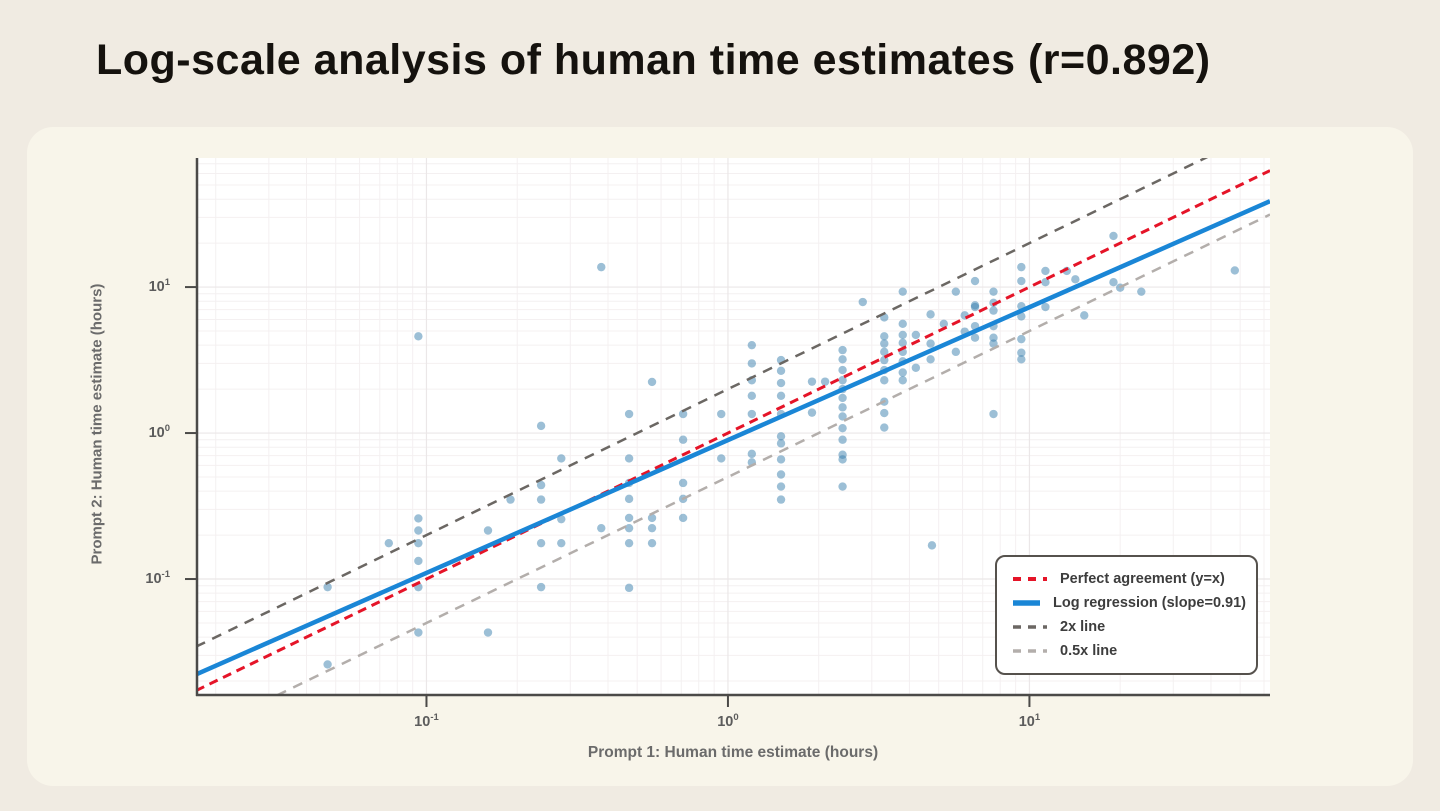  What do you see at coordinates (1083, 627) in the screenshot?
I see `legend-label: 2x line` at bounding box center [1083, 627].